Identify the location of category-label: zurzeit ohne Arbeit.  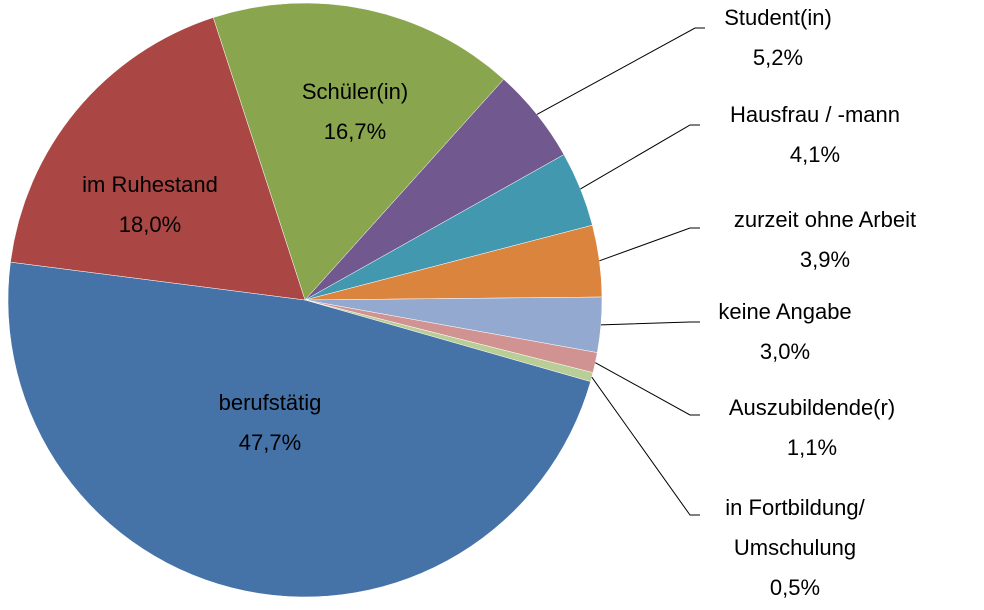
(825, 219).